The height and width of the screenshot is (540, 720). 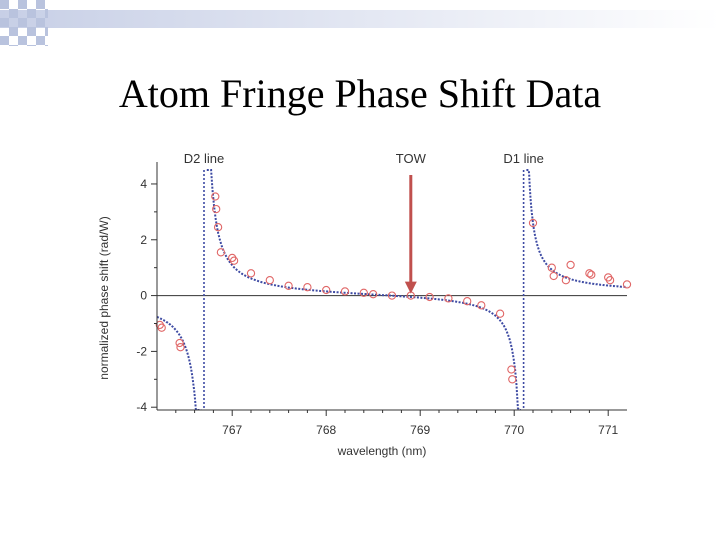 I want to click on x-tick-label: 767, so click(x=232, y=430).